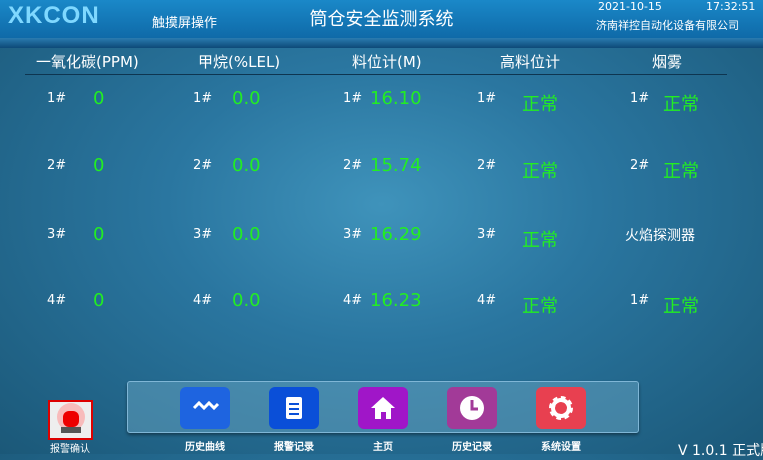 The height and width of the screenshot is (460, 763). Describe the element at coordinates (660, 236) in the screenshot. I see `smoke-label: 火焰探测器` at that location.